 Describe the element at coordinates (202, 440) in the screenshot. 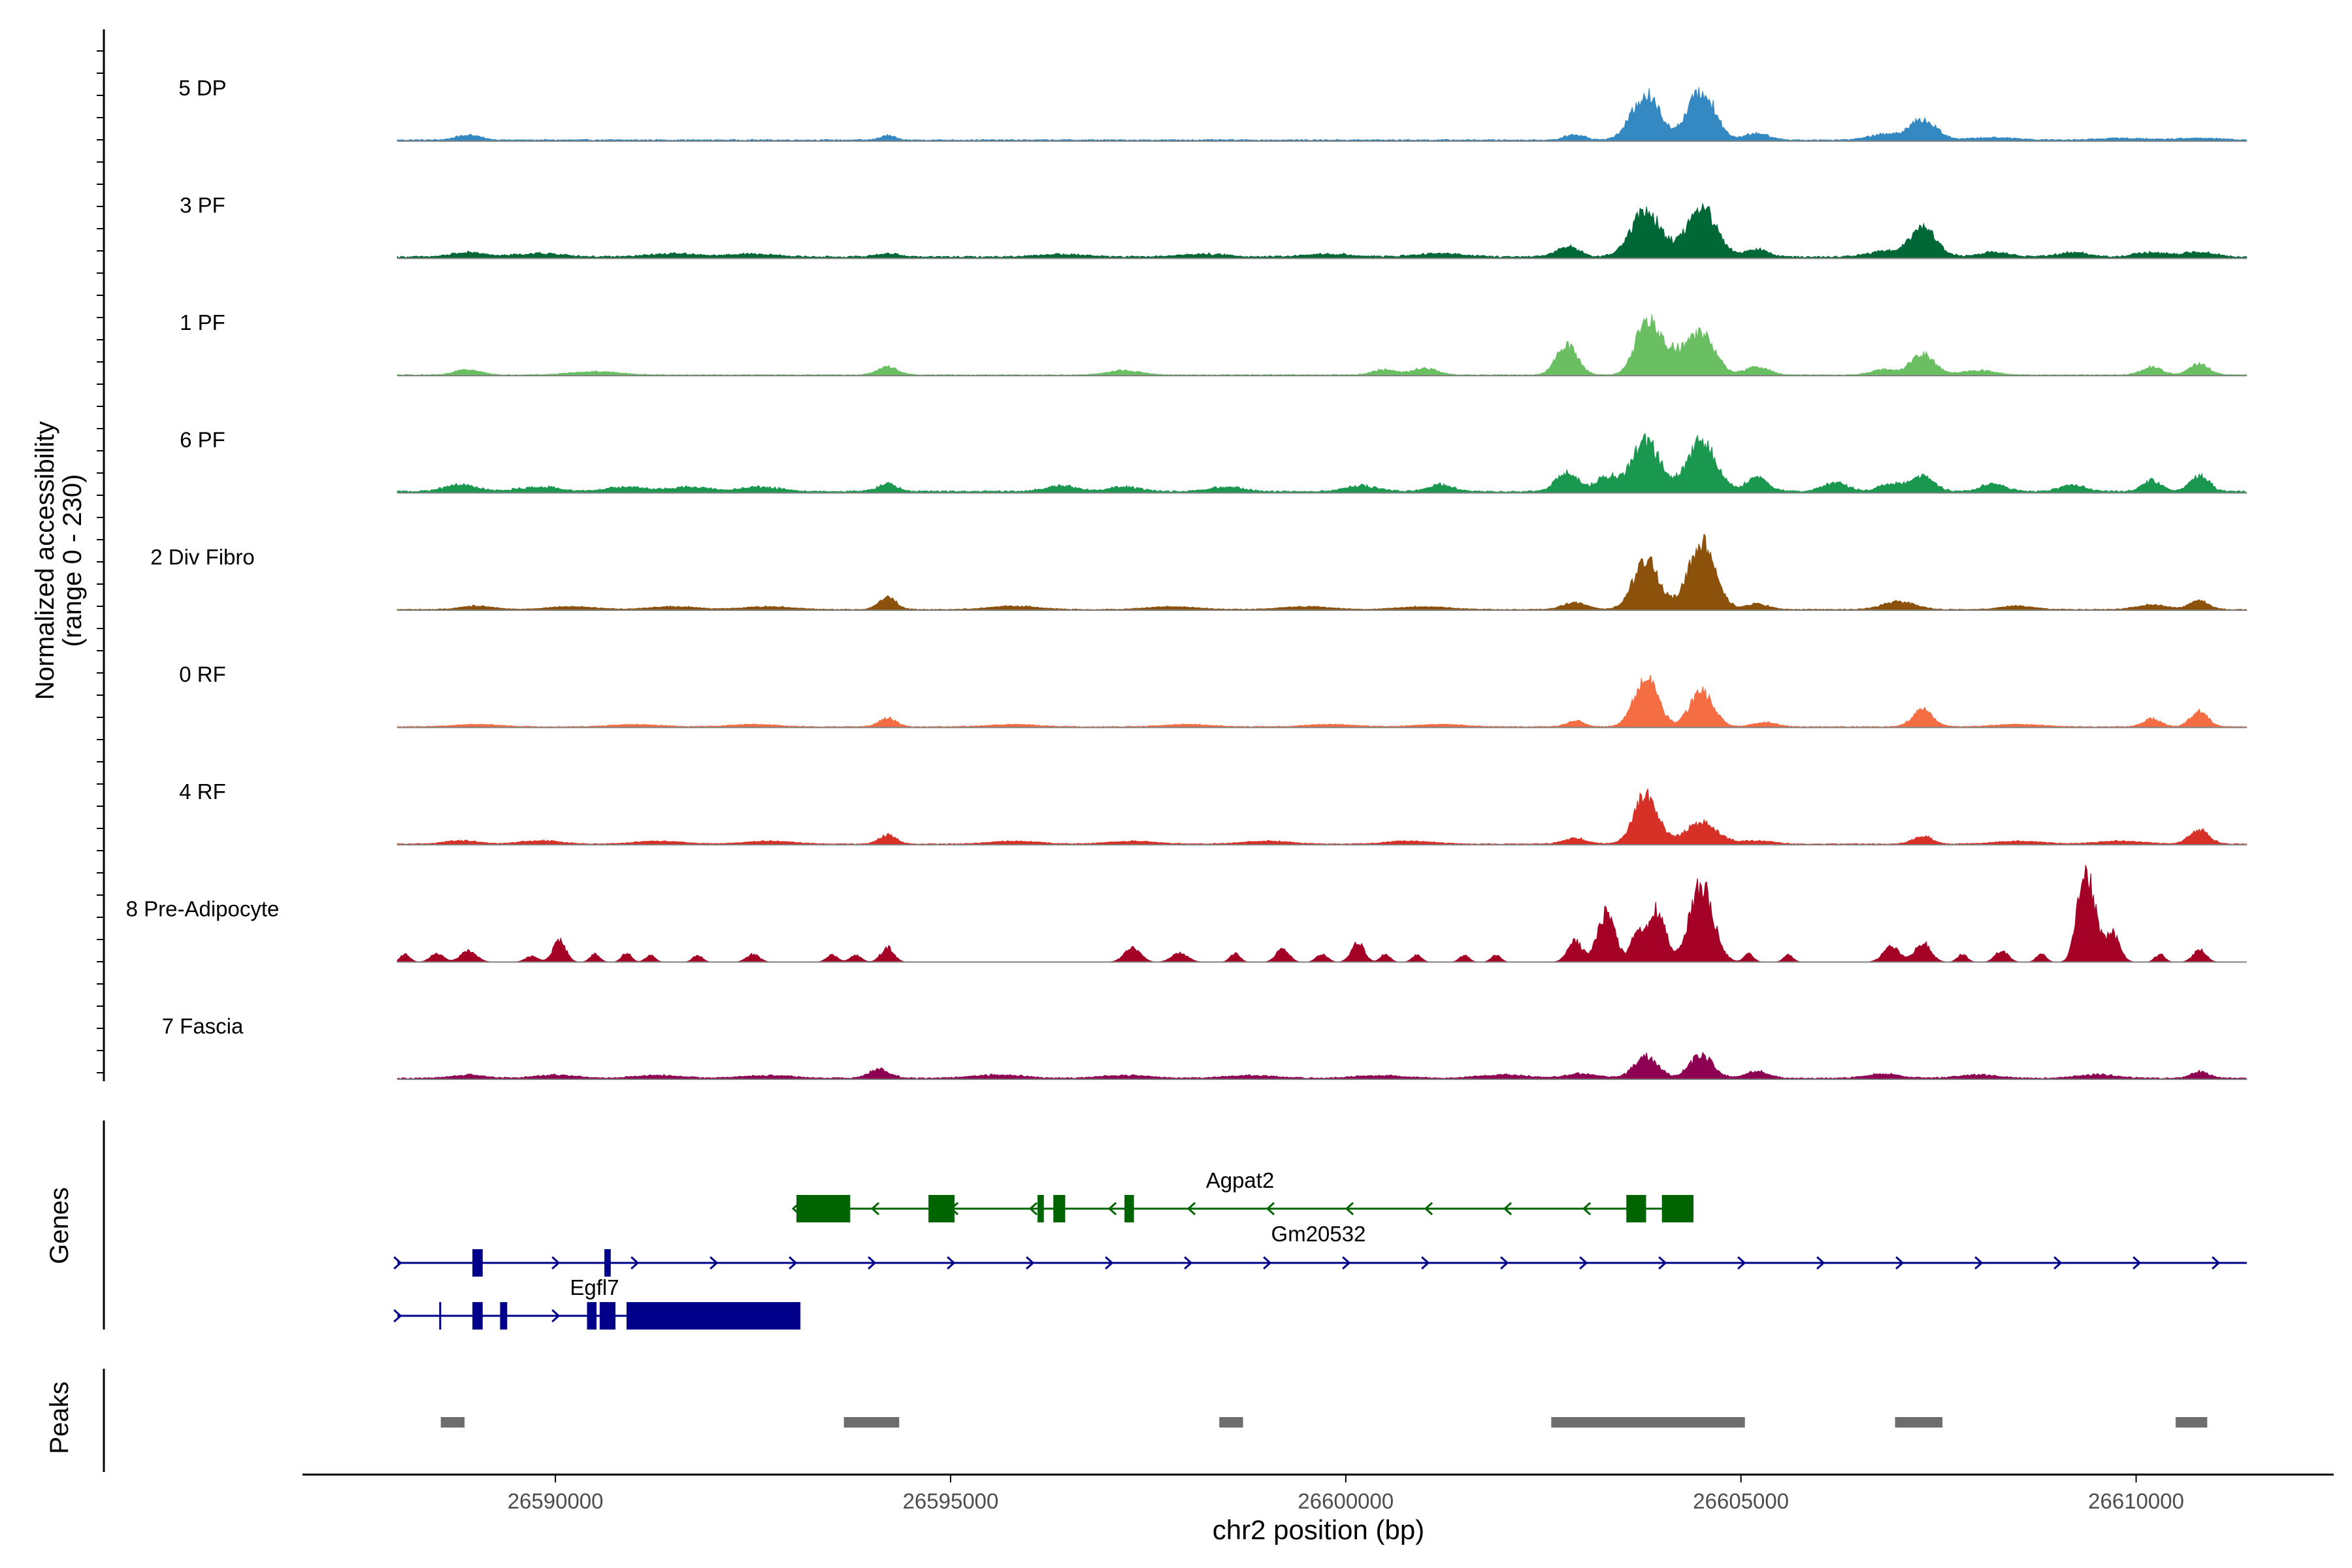

I see `track-label: 6 PF` at that location.